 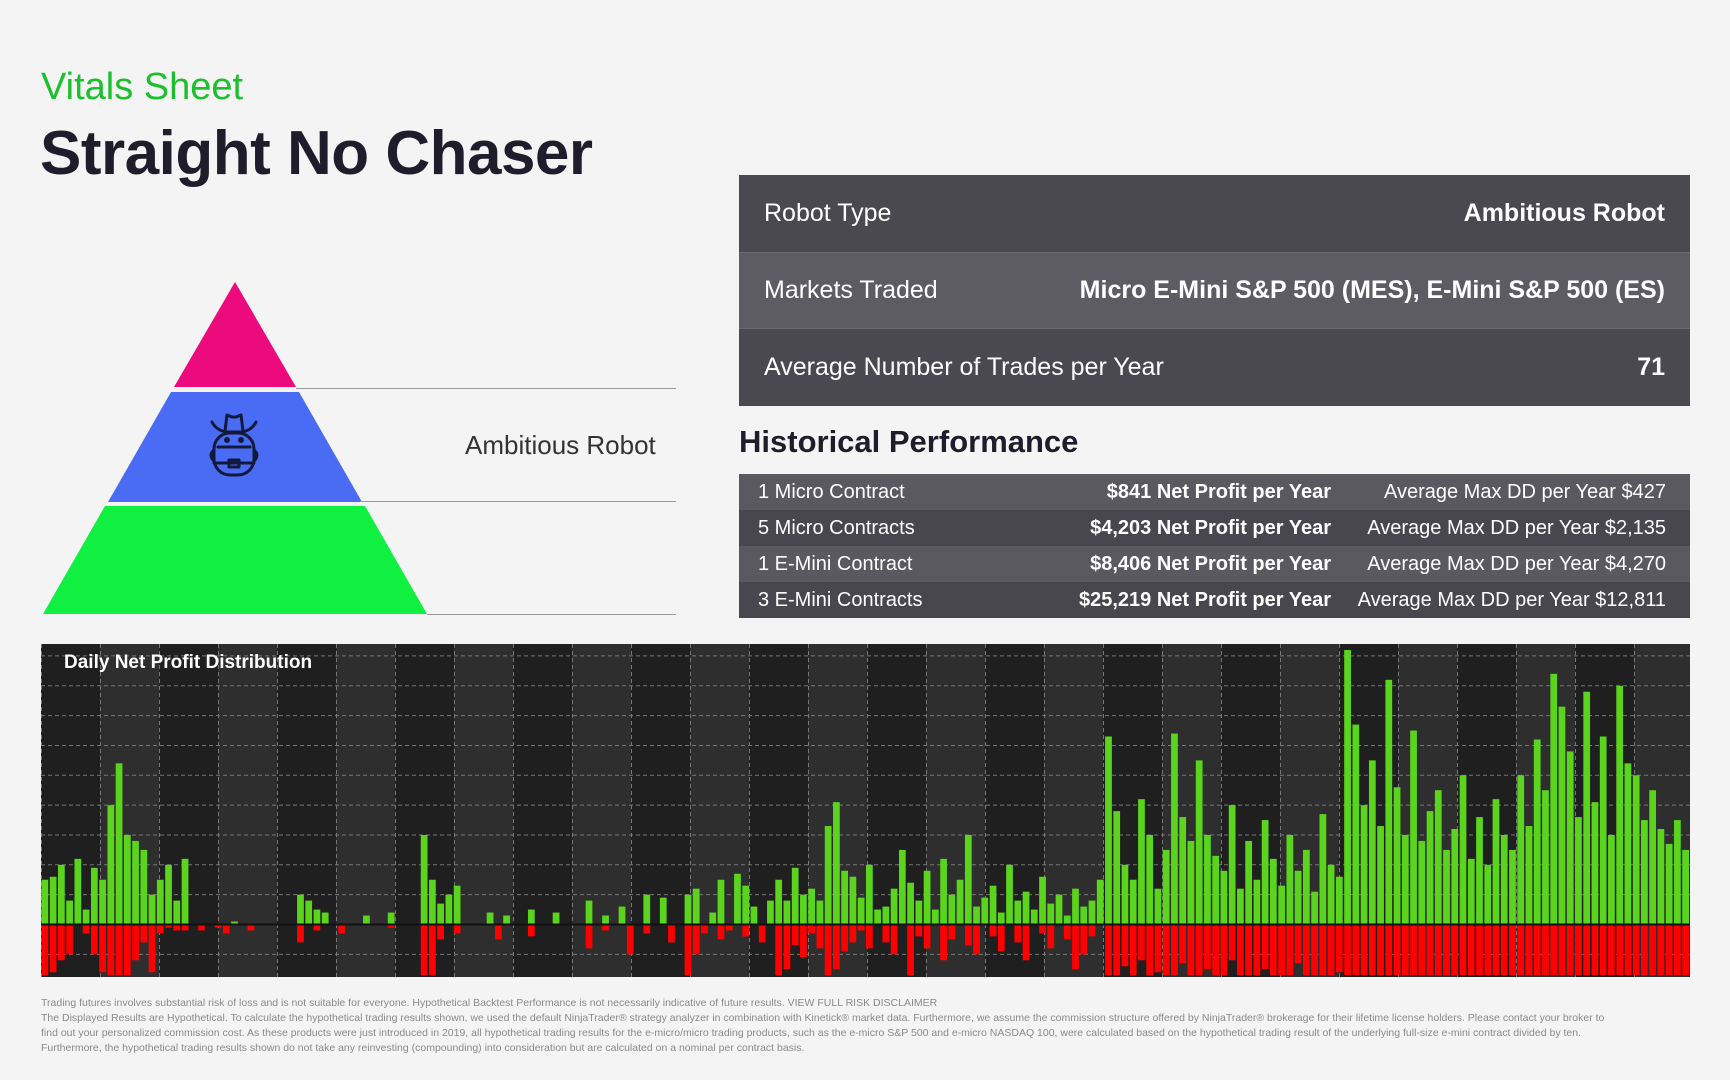 I want to click on vitals-row-trades: Average Number of Trades per Year 71, so click(x=1214, y=367).